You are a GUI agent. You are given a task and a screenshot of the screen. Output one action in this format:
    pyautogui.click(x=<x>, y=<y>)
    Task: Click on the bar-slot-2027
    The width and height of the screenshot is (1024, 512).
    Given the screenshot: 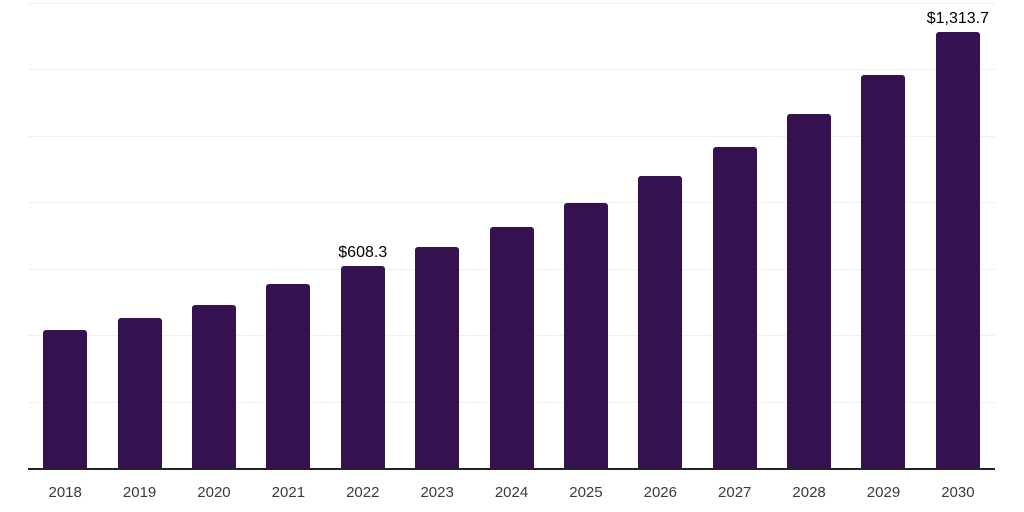 What is the action you would take?
    pyautogui.click(x=735, y=235)
    